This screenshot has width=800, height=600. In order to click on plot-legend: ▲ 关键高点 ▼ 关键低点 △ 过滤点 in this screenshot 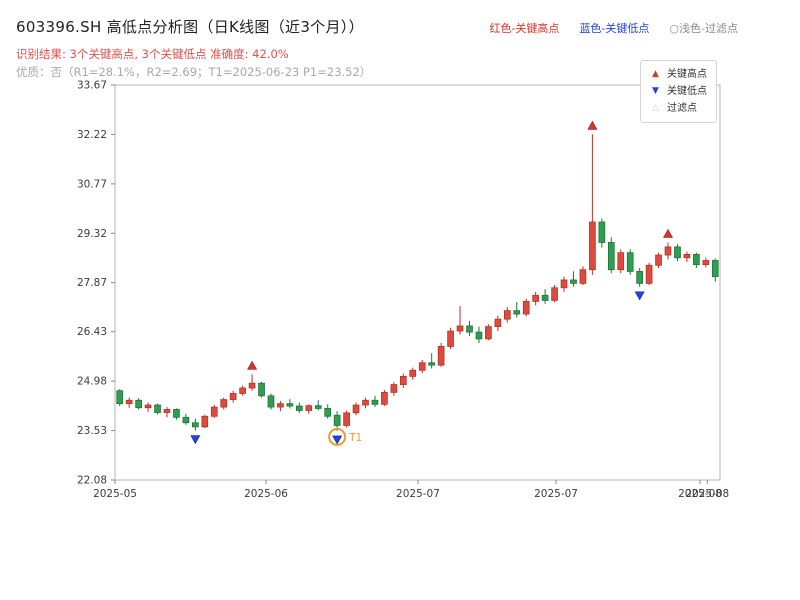, I will do `click(678, 91)`.